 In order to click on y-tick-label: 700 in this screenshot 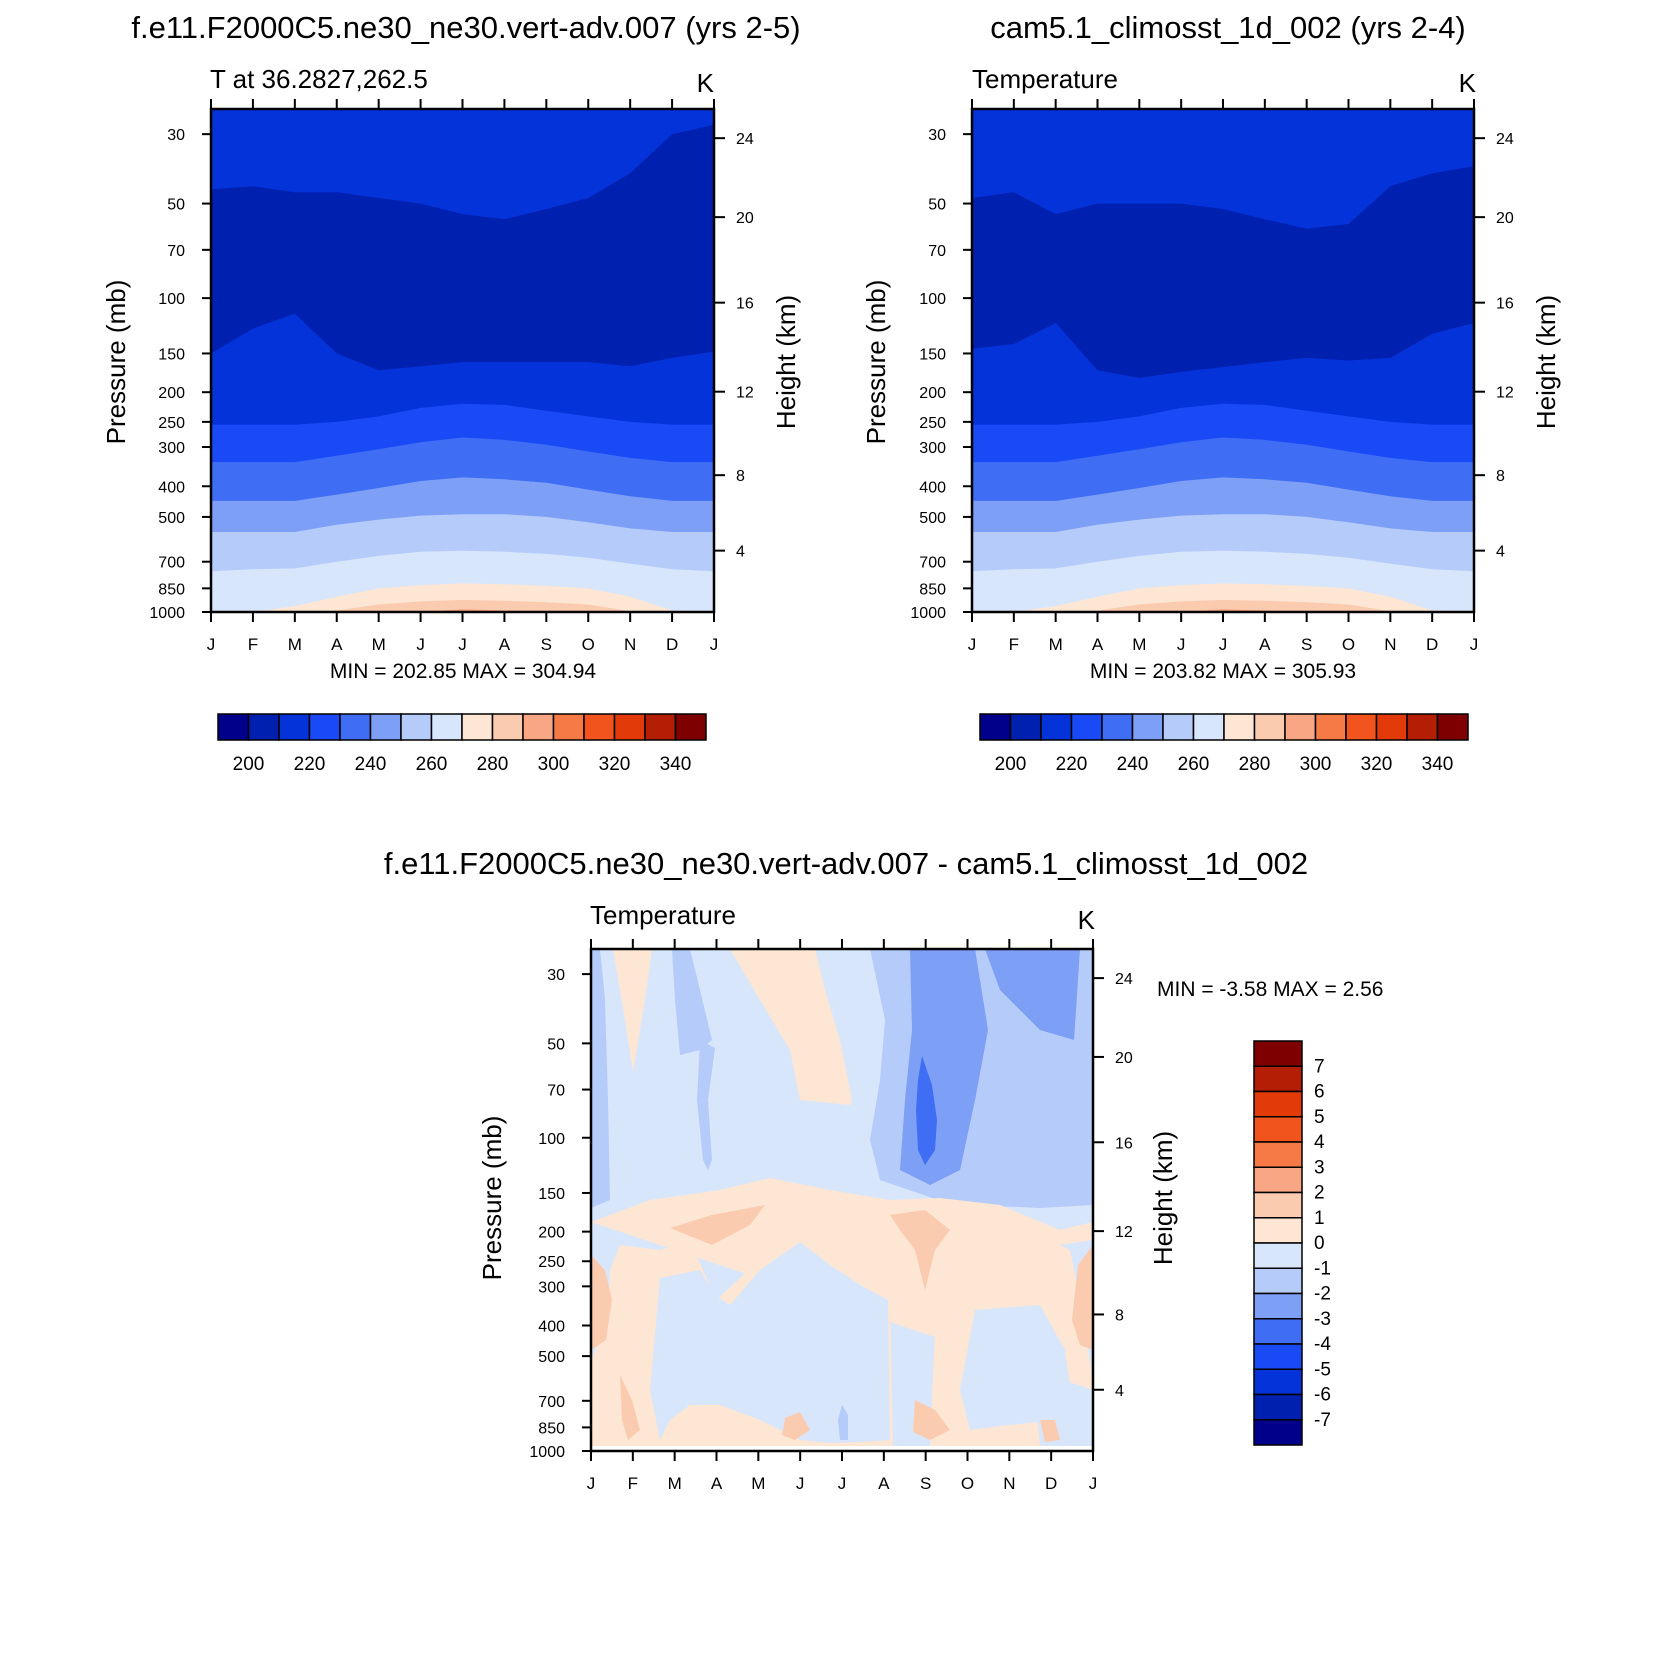, I will do `click(171, 563)`.